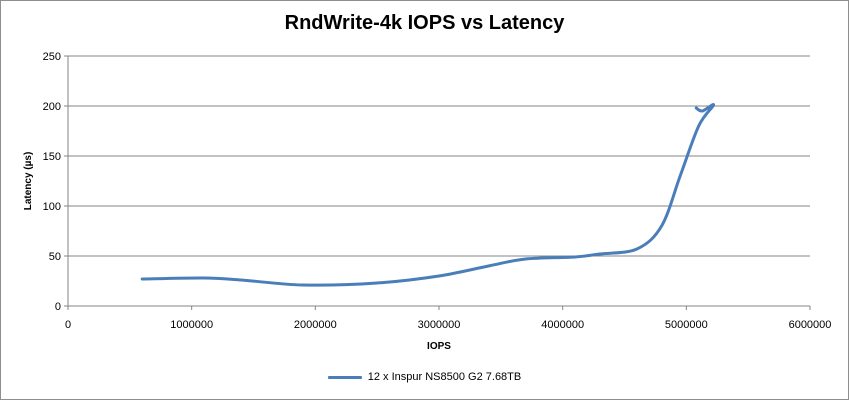 Image resolution: width=849 pixels, height=400 pixels. Describe the element at coordinates (444, 377) in the screenshot. I see `legend-label: 12 x Inspur NS8500 G2 7.68TB` at that location.